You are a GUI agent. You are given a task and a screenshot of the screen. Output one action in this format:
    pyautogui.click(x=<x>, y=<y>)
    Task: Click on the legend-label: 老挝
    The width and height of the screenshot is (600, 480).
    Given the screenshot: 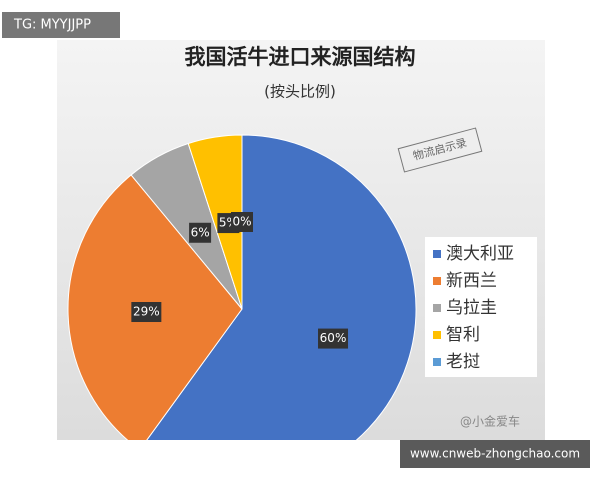 What is the action you would take?
    pyautogui.click(x=463, y=362)
    